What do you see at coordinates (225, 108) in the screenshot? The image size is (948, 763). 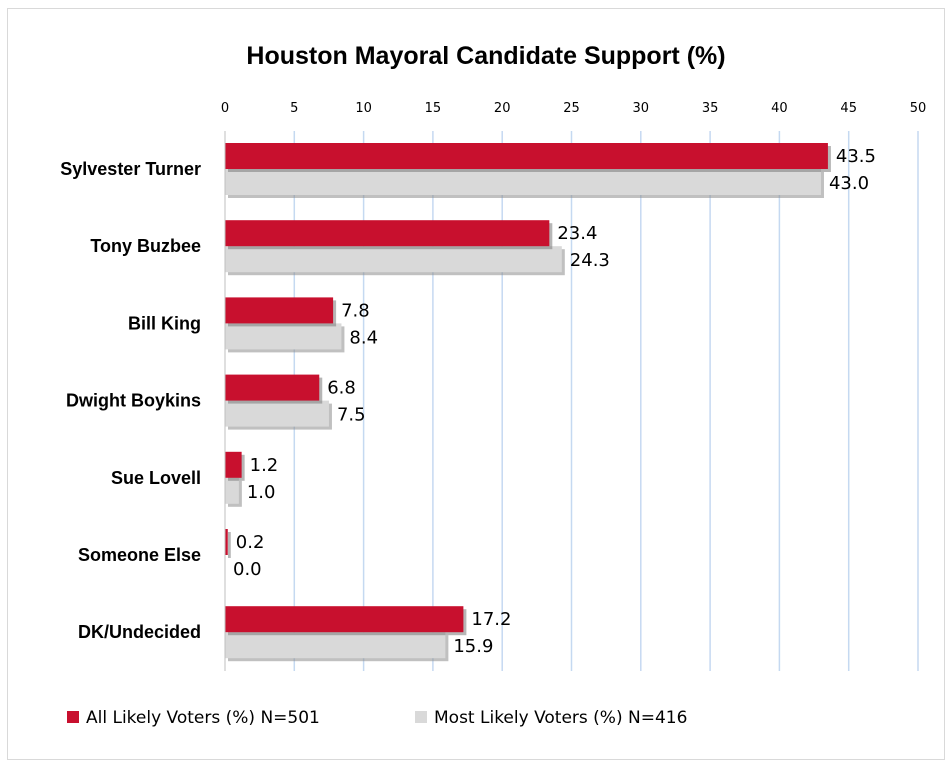 I see `x-tick-label: 0` at bounding box center [225, 108].